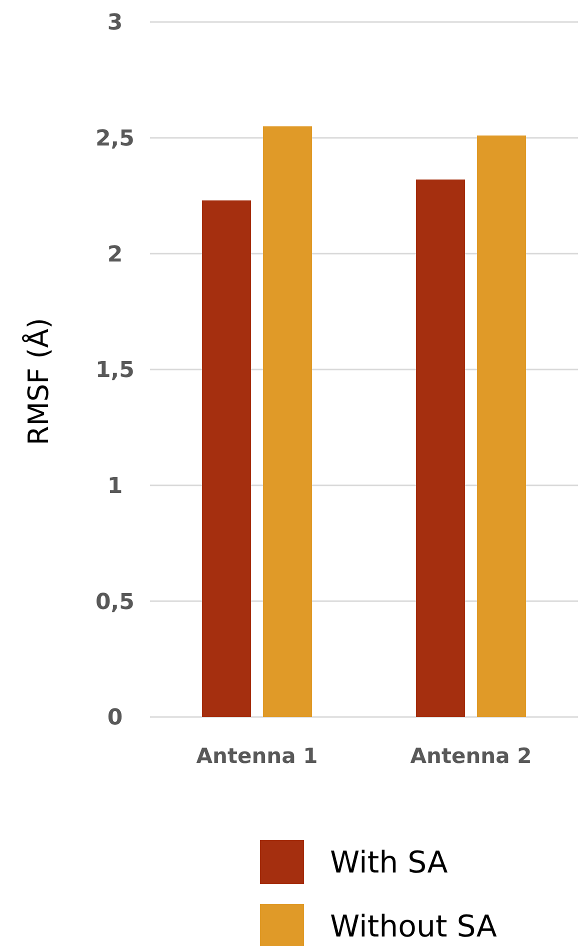 The image size is (579, 946). I want to click on y-tick-label: 3, so click(115, 23).